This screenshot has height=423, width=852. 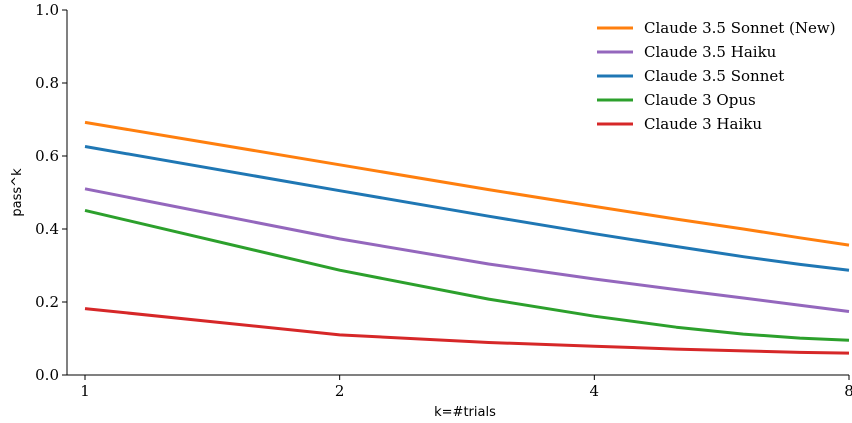 I want to click on y-tick-label: 0.8, so click(x=47, y=83).